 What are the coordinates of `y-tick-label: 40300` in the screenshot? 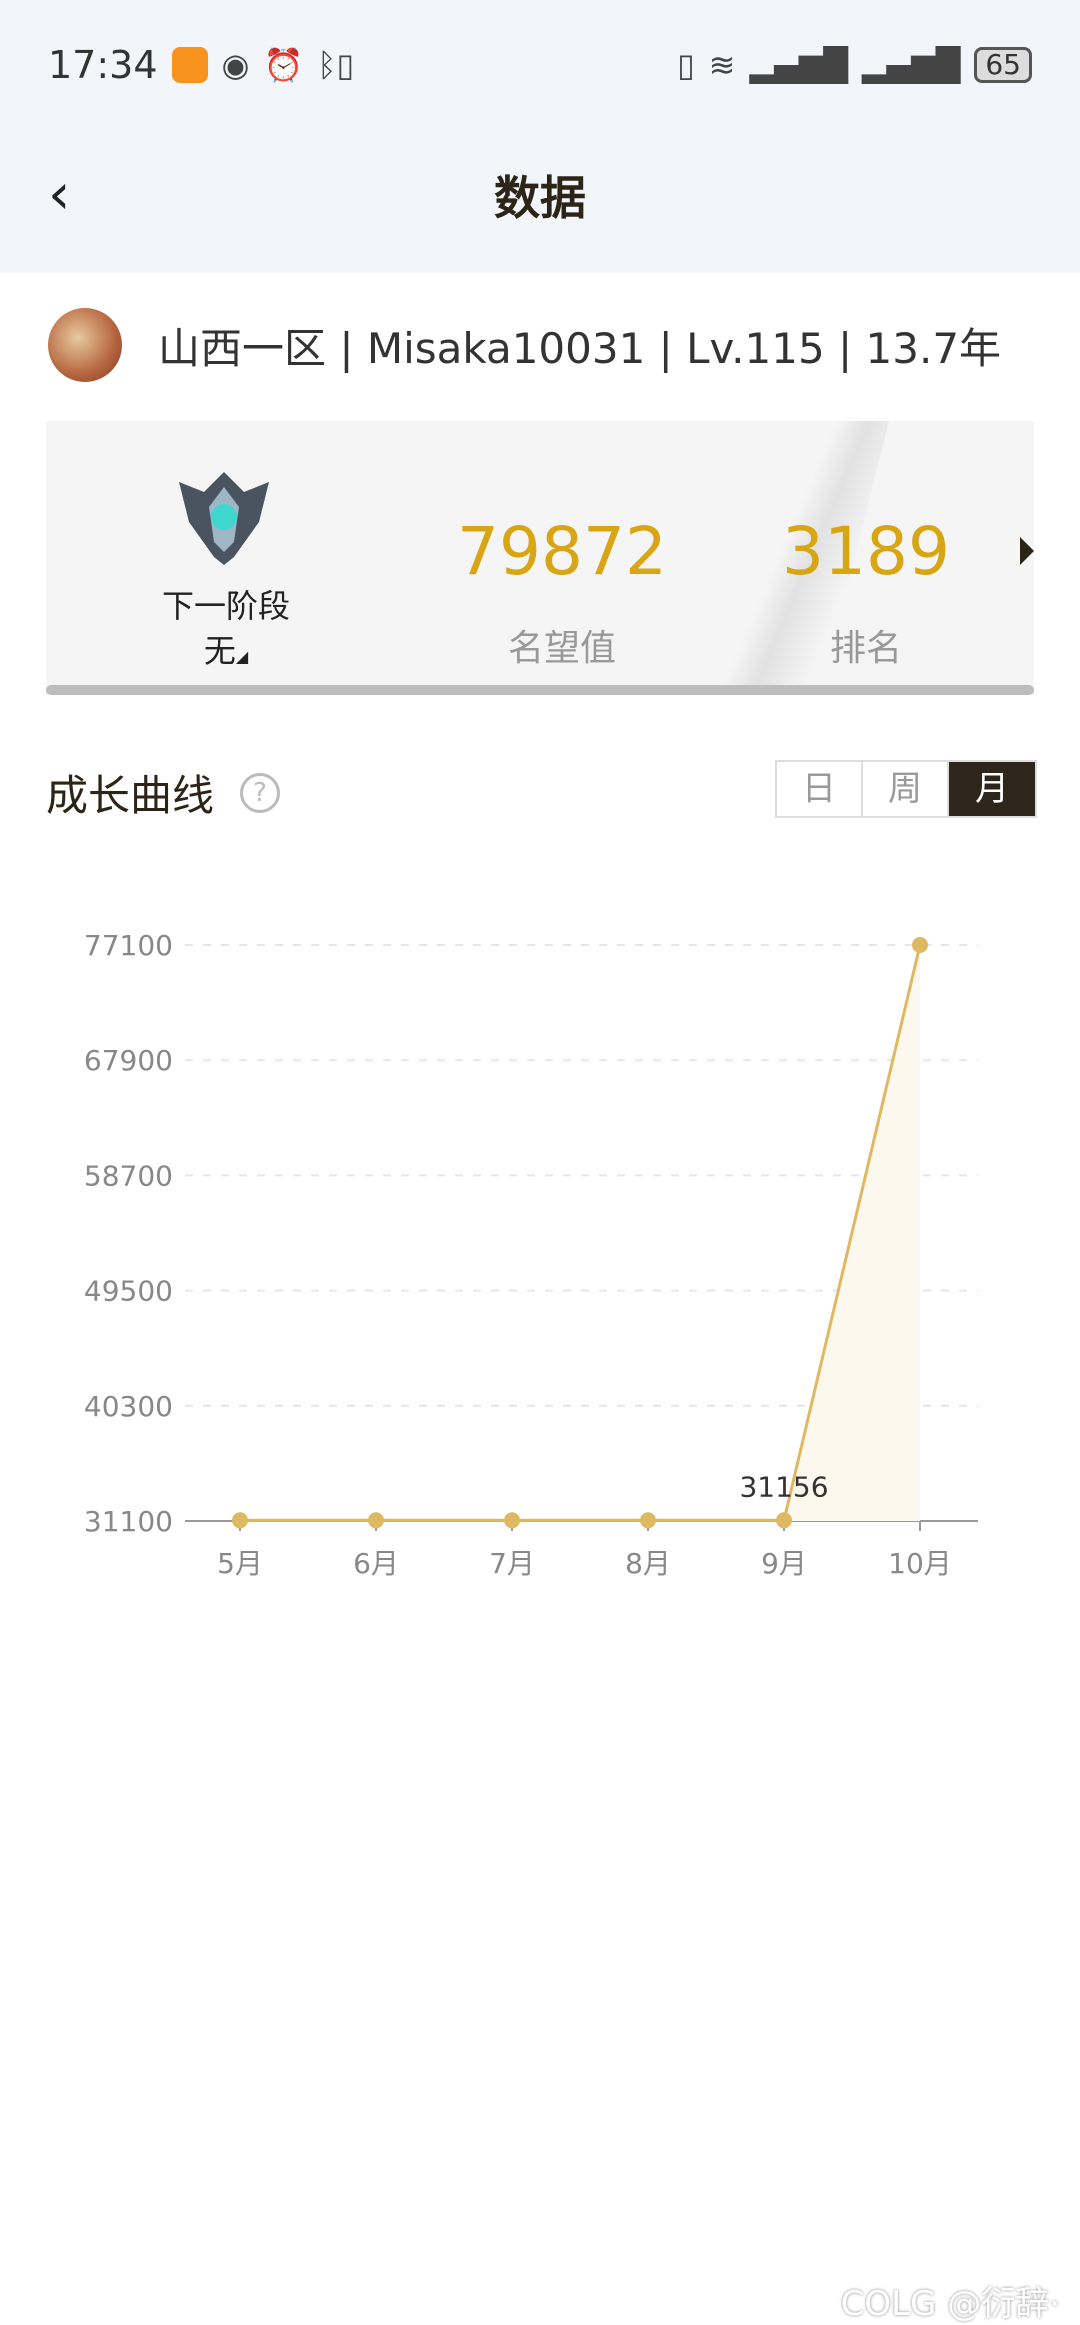 It's located at (128, 1406).